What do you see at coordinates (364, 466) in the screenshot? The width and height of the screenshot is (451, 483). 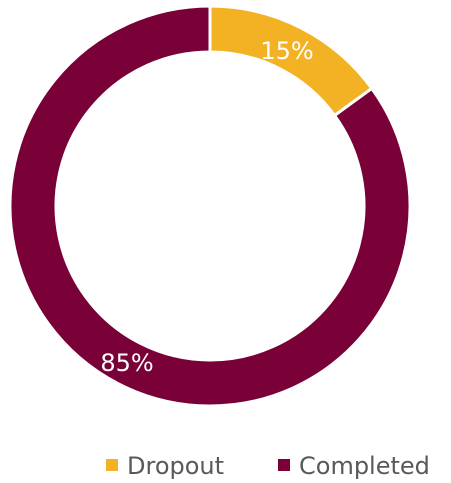 I see `legend-label-completed: Completed` at bounding box center [364, 466].